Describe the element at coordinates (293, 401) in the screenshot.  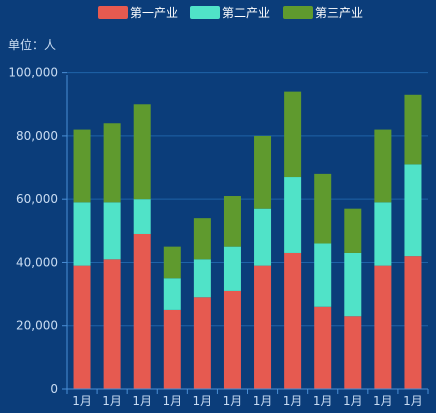
I see `x-tick-label-8: 1月` at that location.